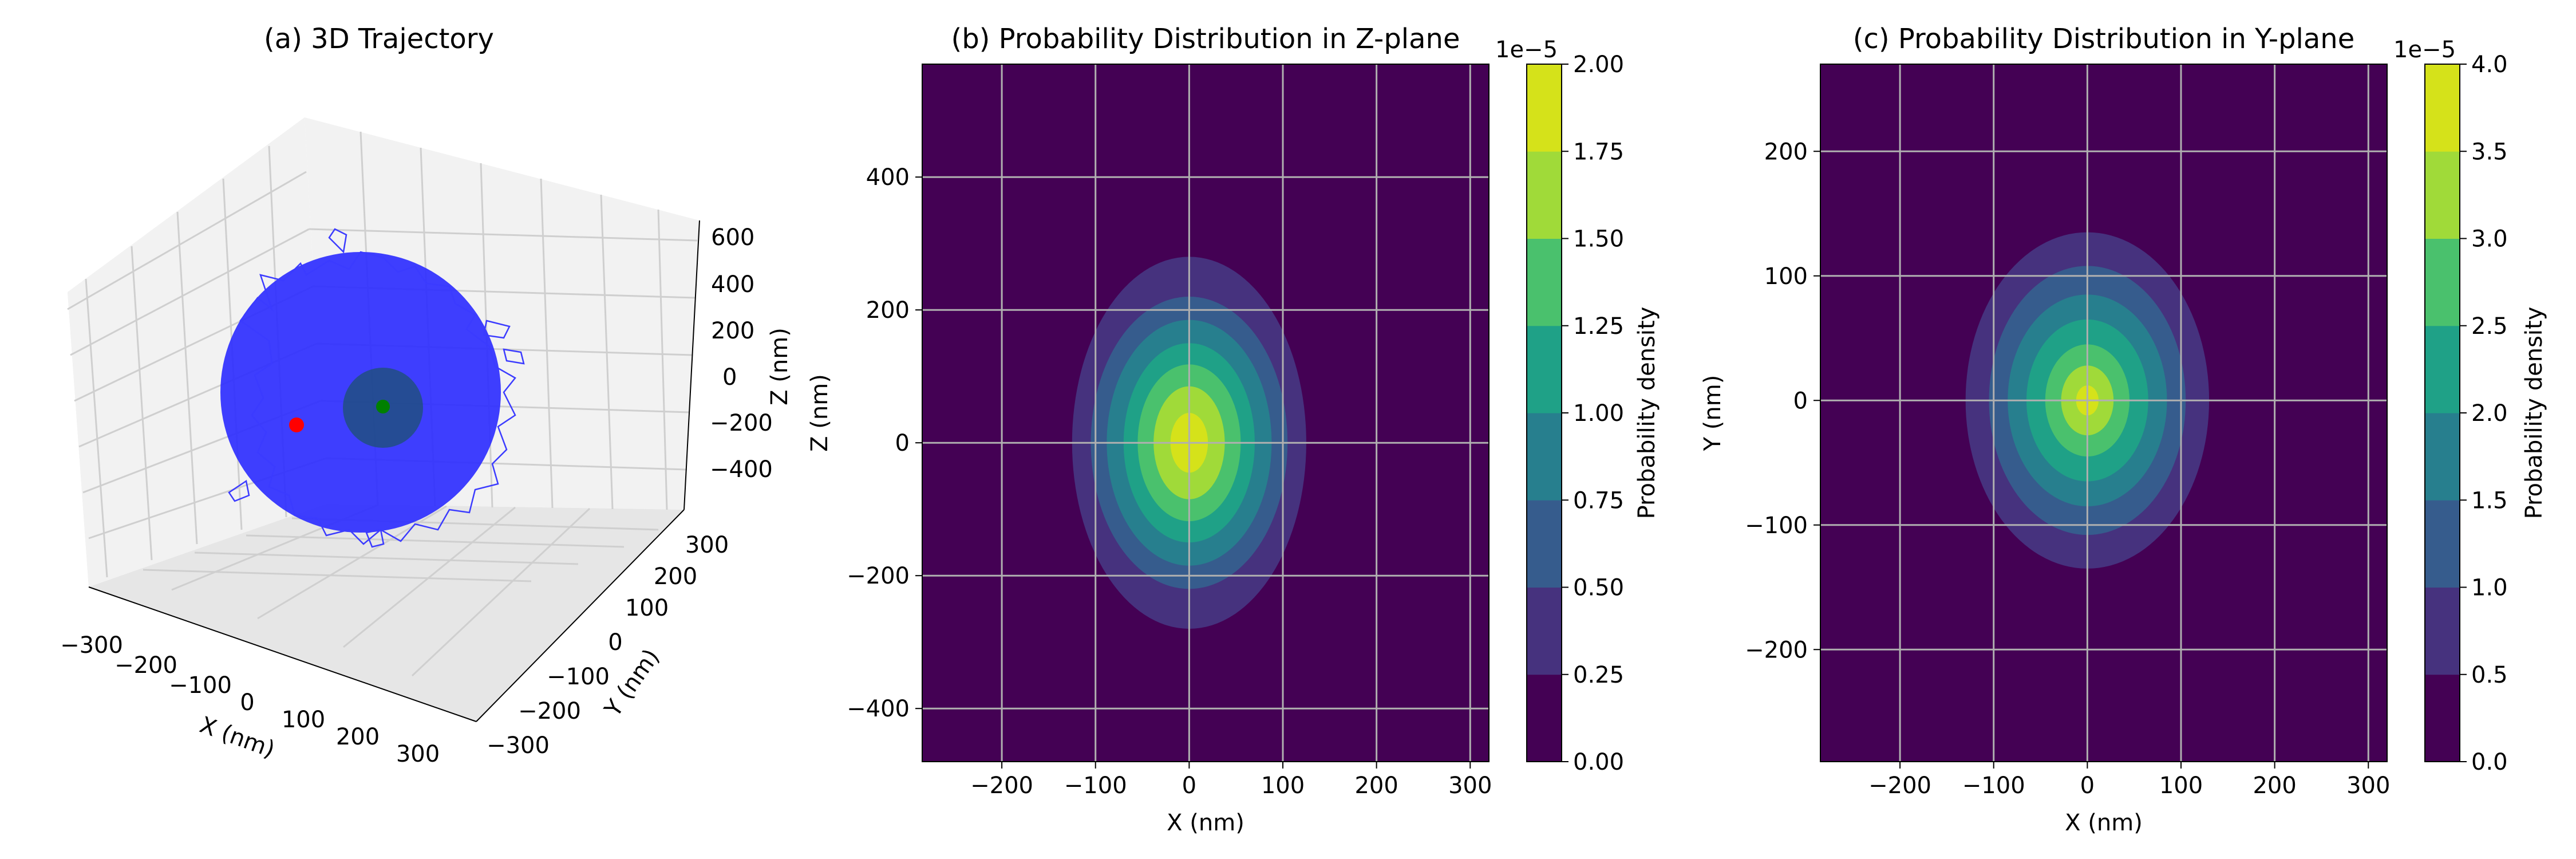 The height and width of the screenshot is (859, 2576). I want to click on x-tick-label: −200, so click(1899, 786).